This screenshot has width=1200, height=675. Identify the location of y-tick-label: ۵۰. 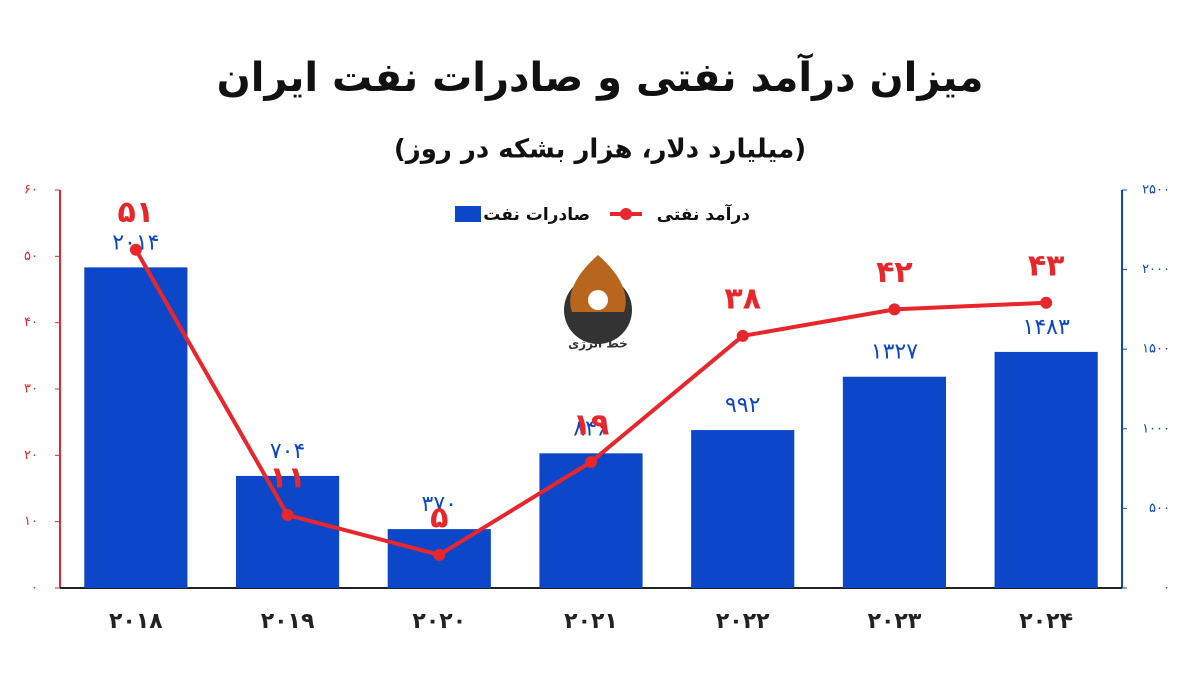
(31, 256).